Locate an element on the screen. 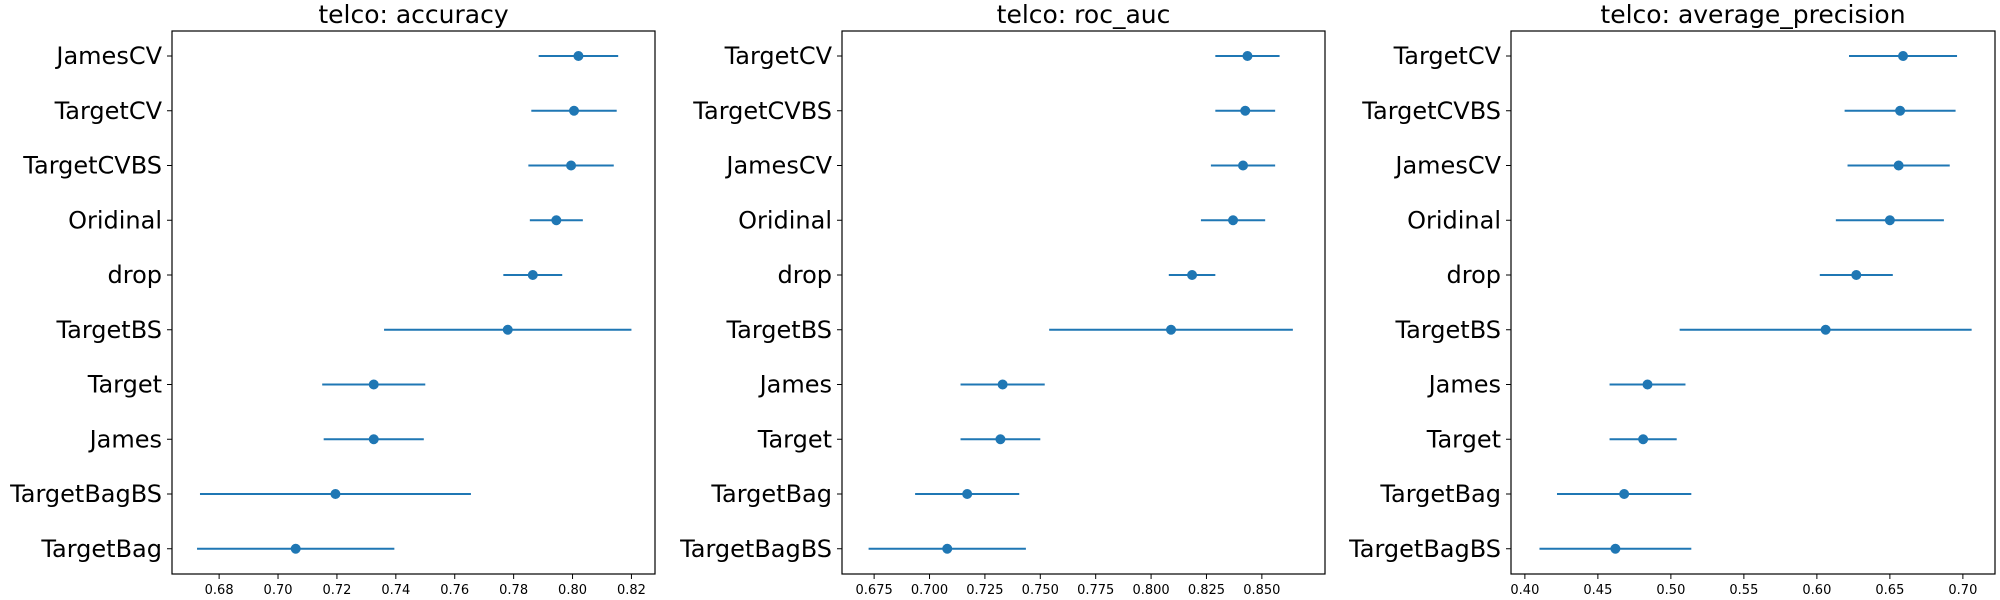  data-point-average-precision-TargetBS is located at coordinates (1825, 329).